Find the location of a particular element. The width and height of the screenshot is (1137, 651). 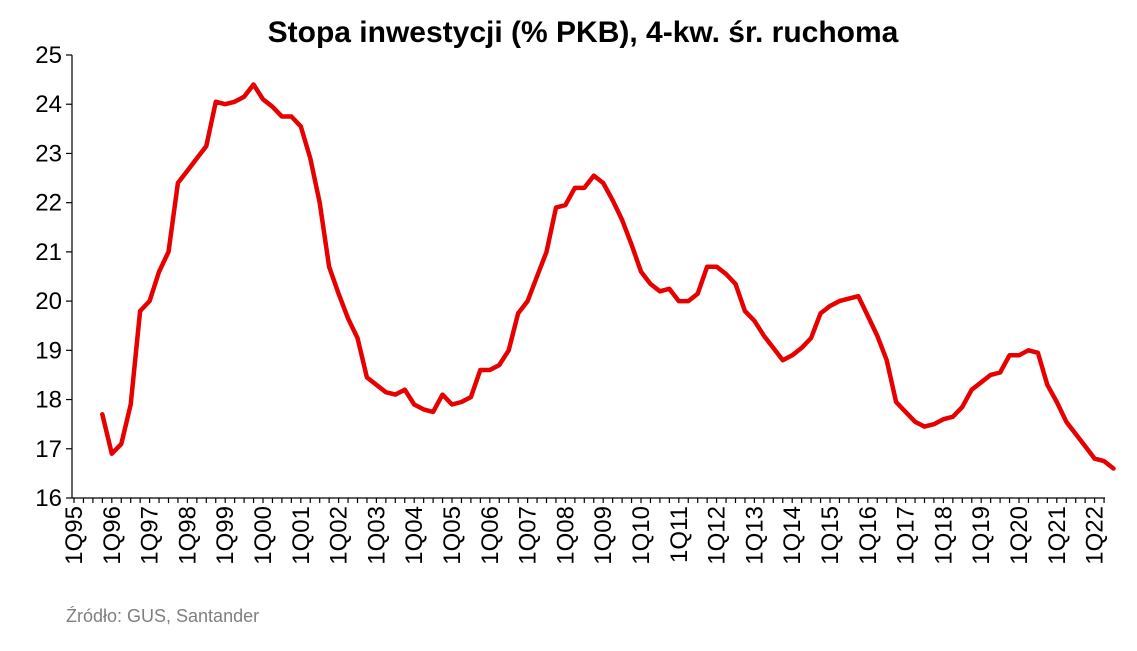

x-tick-label: 1Q14 is located at coordinates (792, 535).